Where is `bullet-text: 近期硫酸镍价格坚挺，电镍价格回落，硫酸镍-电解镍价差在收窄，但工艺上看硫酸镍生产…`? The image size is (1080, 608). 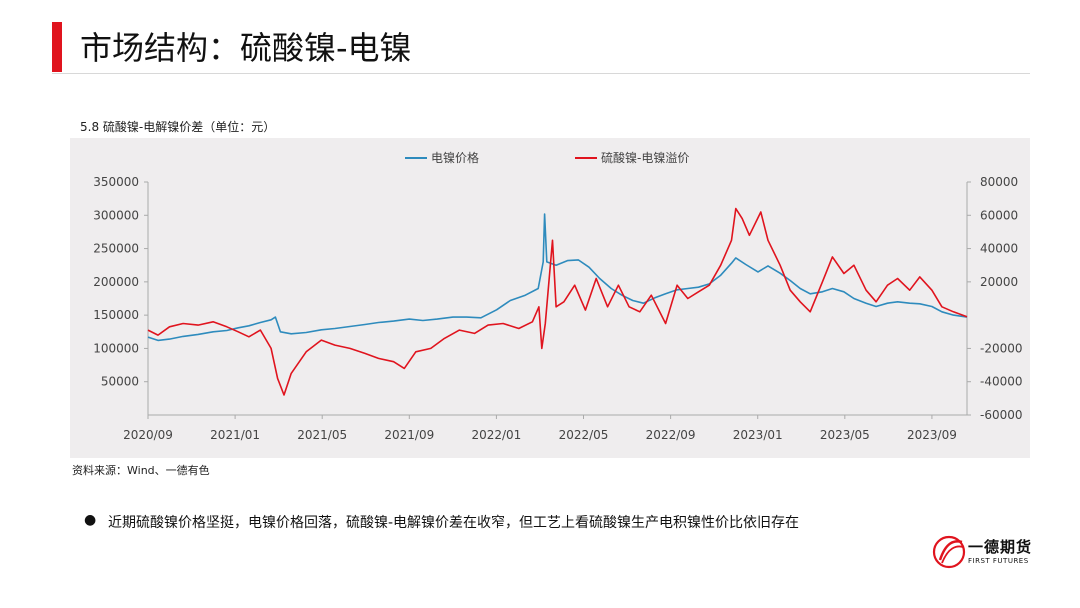
bullet-text: 近期硫酸镍价格坚挺，电镍价格回落，硫酸镍-电解镍价差在收窄，但工艺上看硫酸镍生产… is located at coordinates (454, 523).